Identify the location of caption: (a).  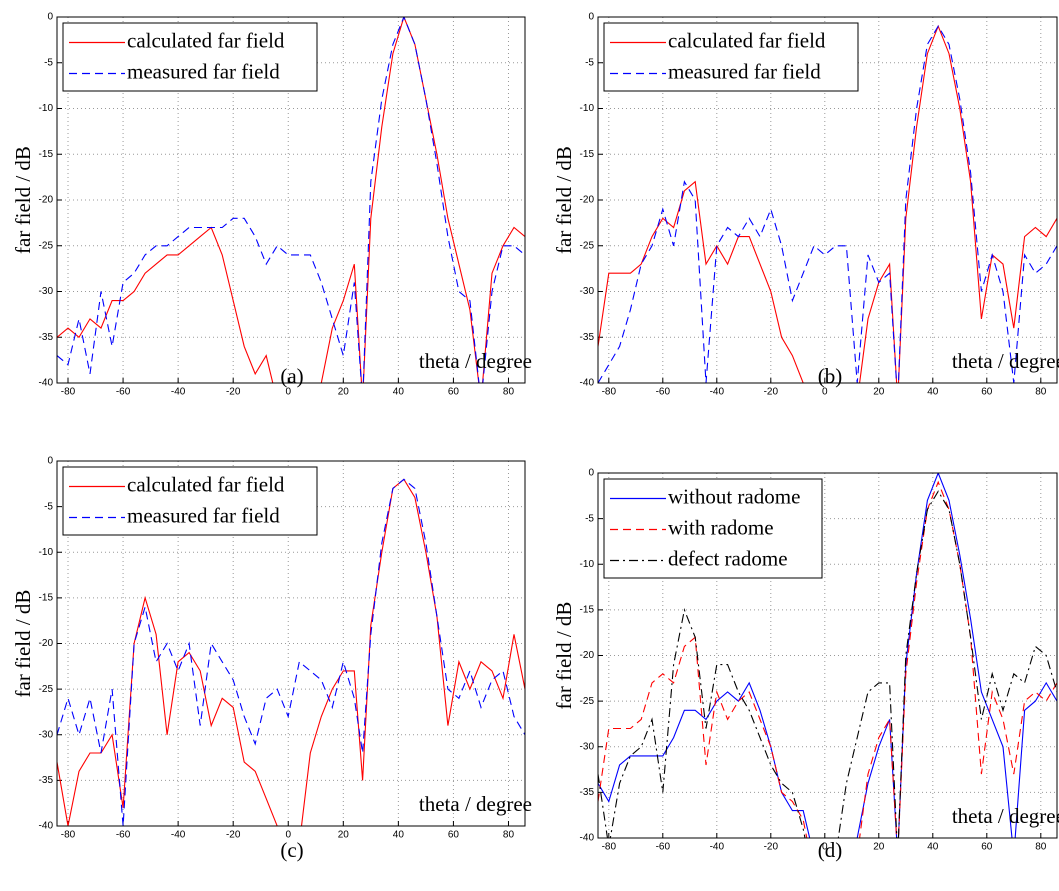
(291, 376).